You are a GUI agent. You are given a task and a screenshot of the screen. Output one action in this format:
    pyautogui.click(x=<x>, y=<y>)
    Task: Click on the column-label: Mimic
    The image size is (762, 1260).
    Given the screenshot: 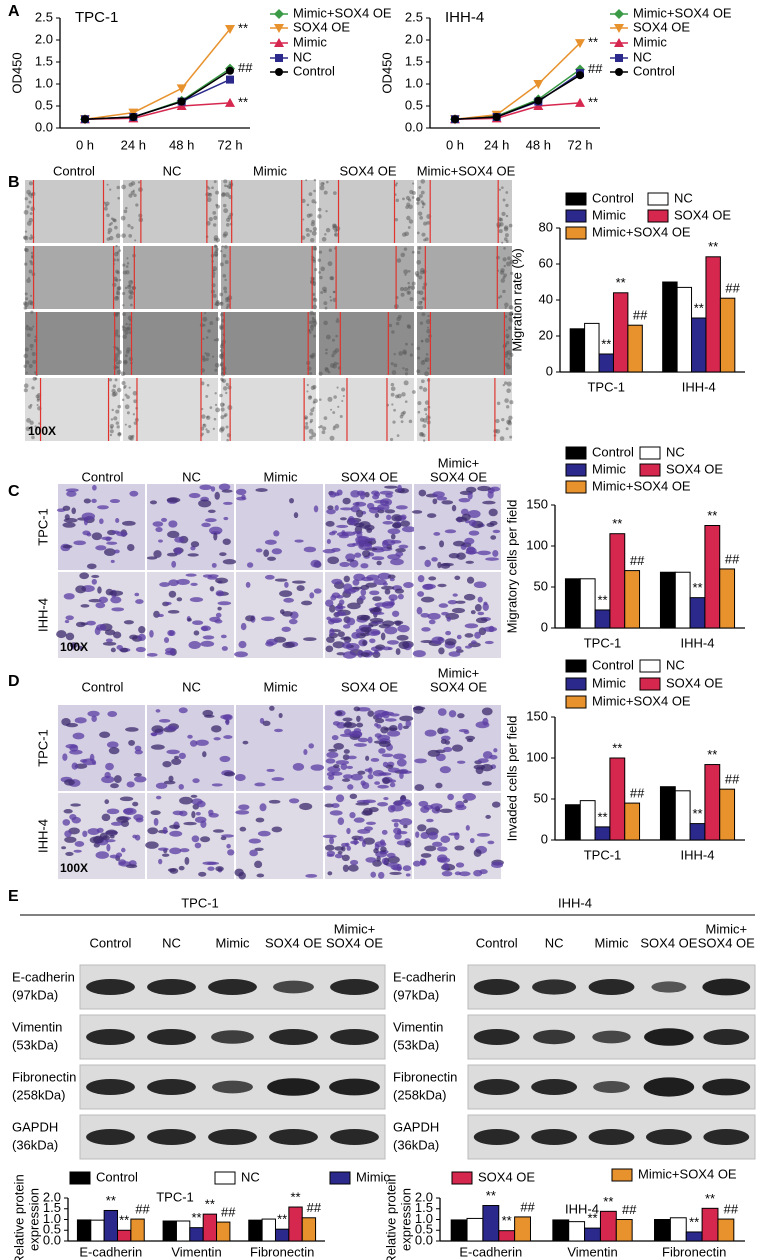 What is the action you would take?
    pyautogui.click(x=612, y=942)
    